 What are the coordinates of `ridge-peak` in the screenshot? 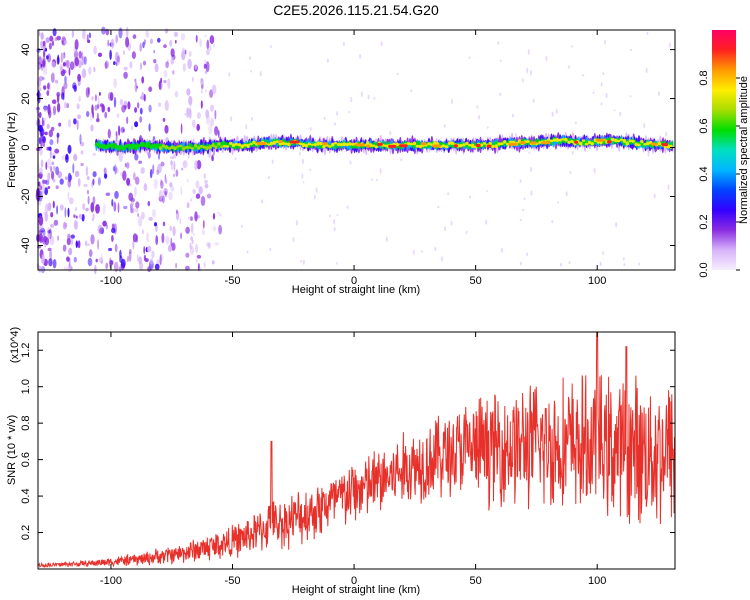 It's located at (325, 144).